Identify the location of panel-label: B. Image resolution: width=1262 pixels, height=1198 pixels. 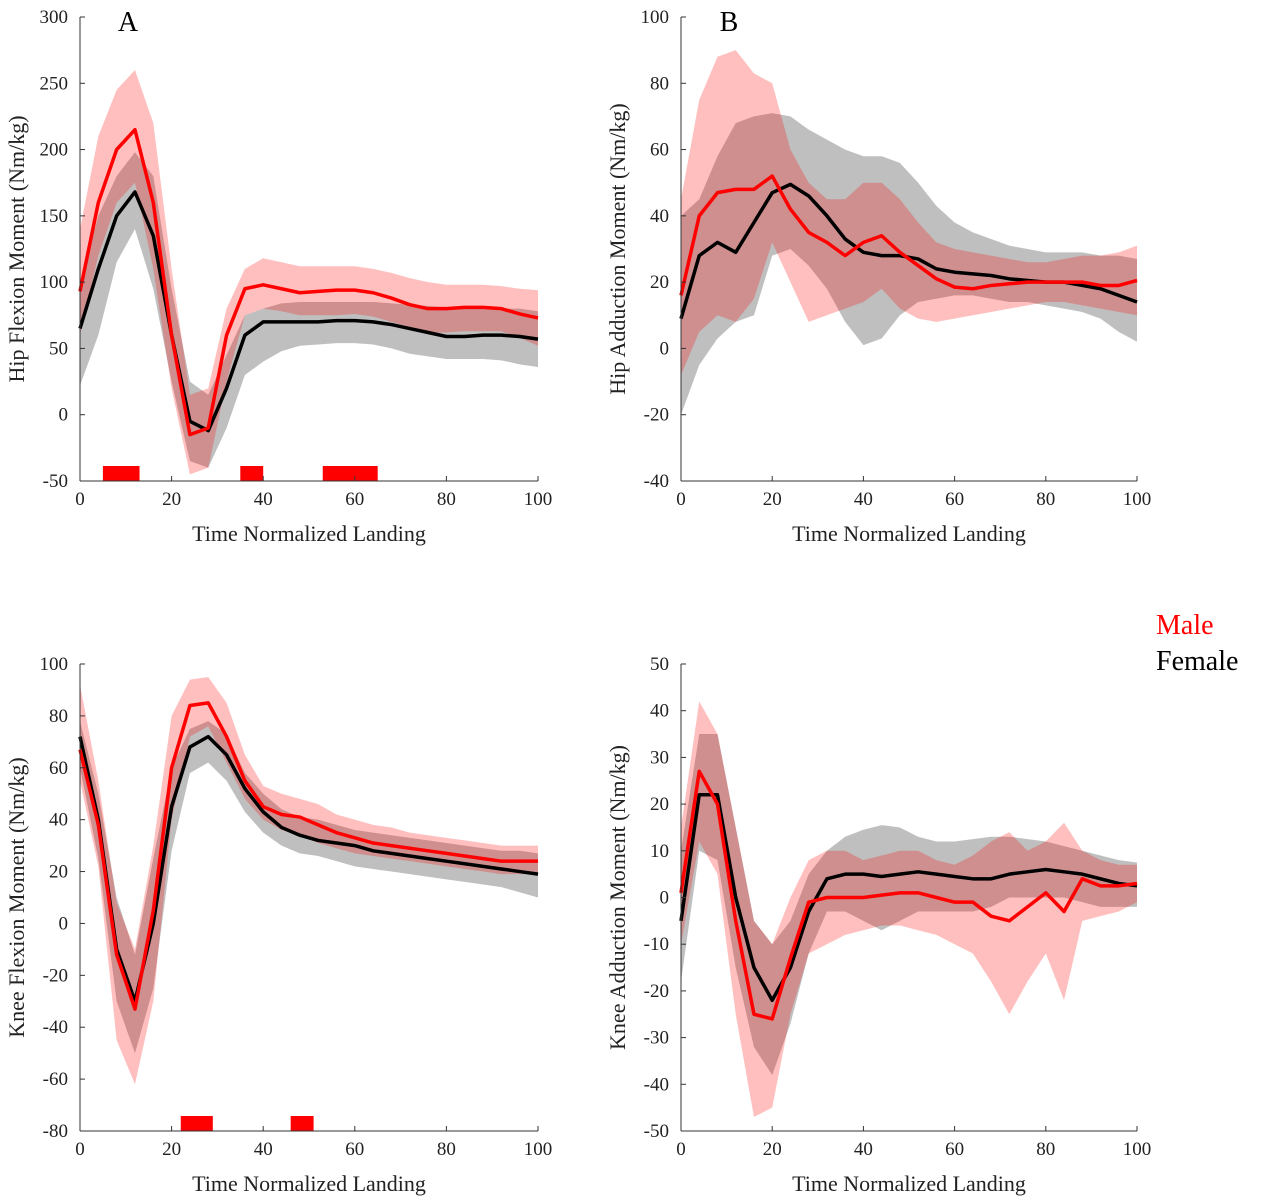
(729, 22).